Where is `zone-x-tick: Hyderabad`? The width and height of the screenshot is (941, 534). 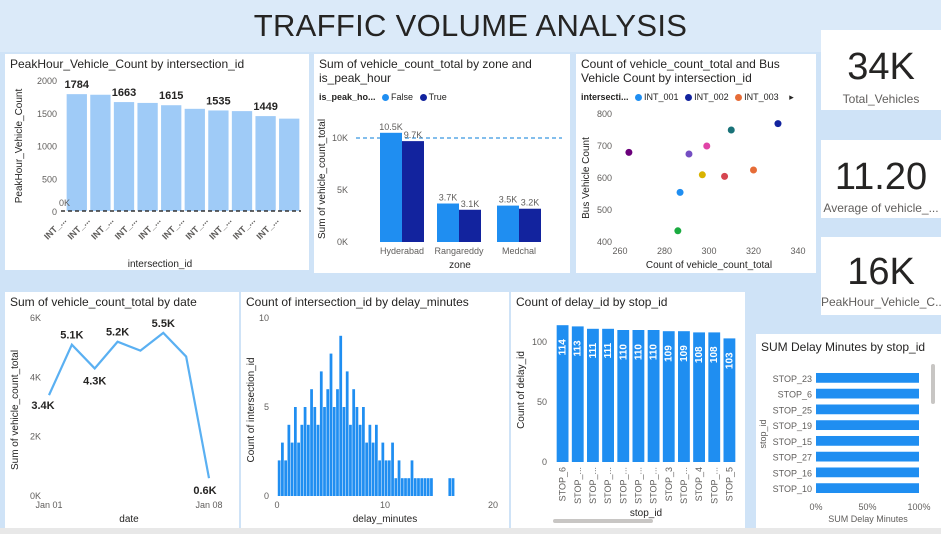 zone-x-tick: Hyderabad is located at coordinates (402, 251).